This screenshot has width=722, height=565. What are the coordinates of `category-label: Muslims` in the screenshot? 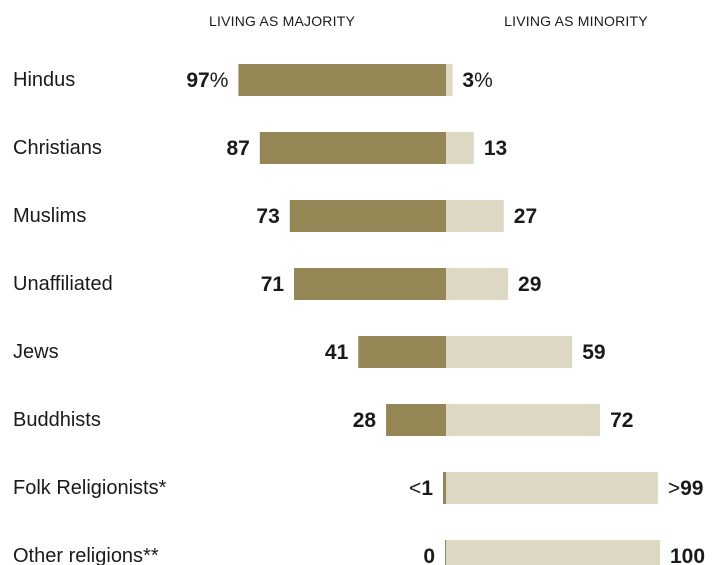 It's located at (49, 216).